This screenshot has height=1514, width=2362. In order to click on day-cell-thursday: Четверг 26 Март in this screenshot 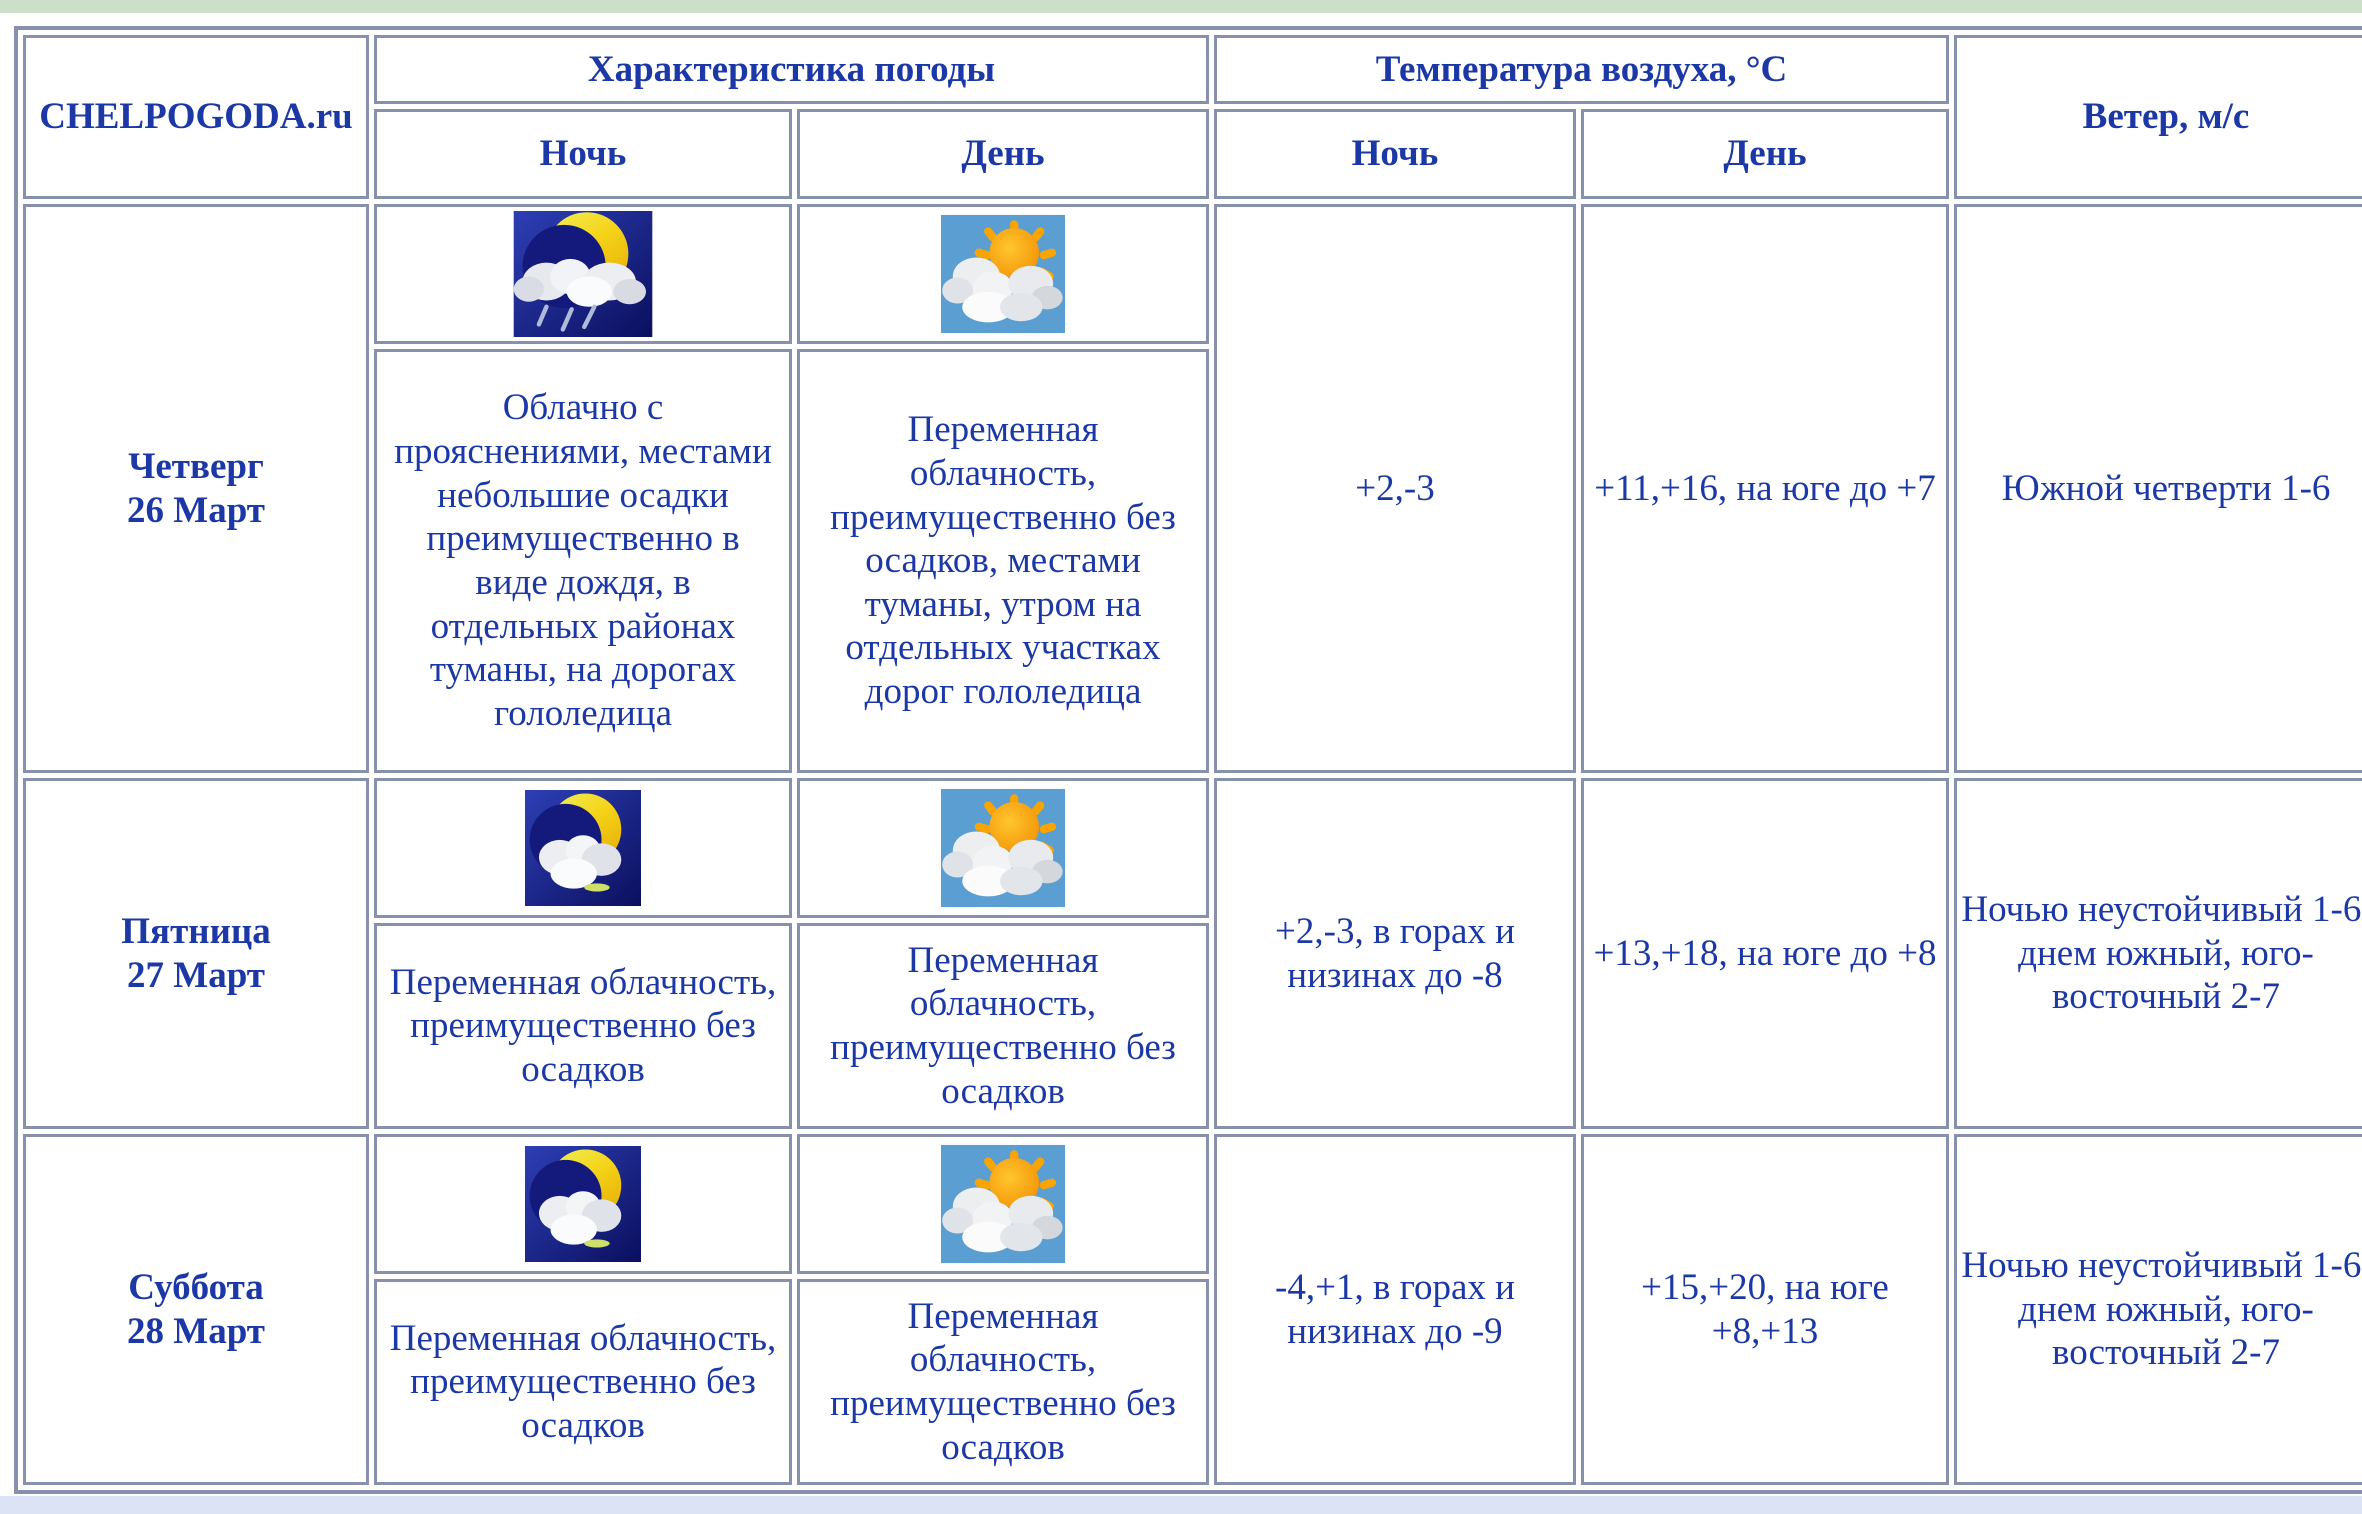, I will do `click(196, 488)`.